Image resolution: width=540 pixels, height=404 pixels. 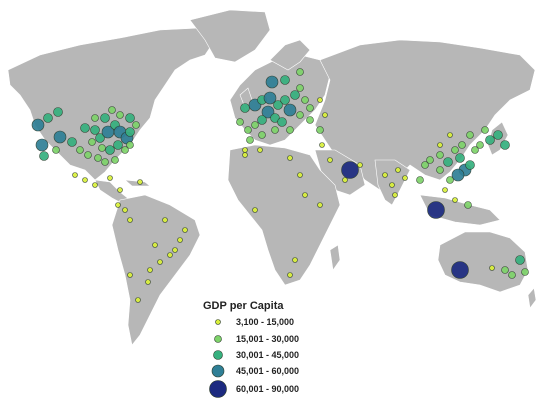 What do you see at coordinates (156, 270) in the screenshot?
I see `south-america` at bounding box center [156, 270].